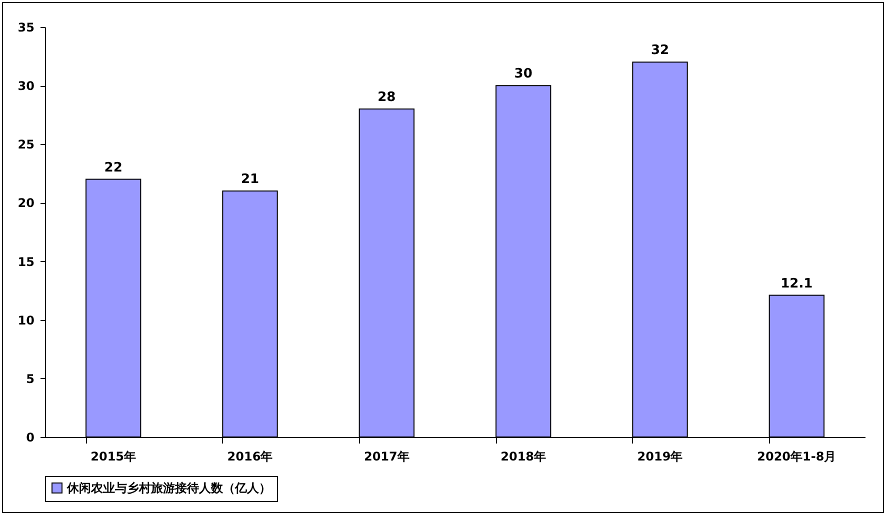 This screenshot has height=517, width=888. What do you see at coordinates (26, 203) in the screenshot?
I see `y-tick-label: 20` at bounding box center [26, 203].